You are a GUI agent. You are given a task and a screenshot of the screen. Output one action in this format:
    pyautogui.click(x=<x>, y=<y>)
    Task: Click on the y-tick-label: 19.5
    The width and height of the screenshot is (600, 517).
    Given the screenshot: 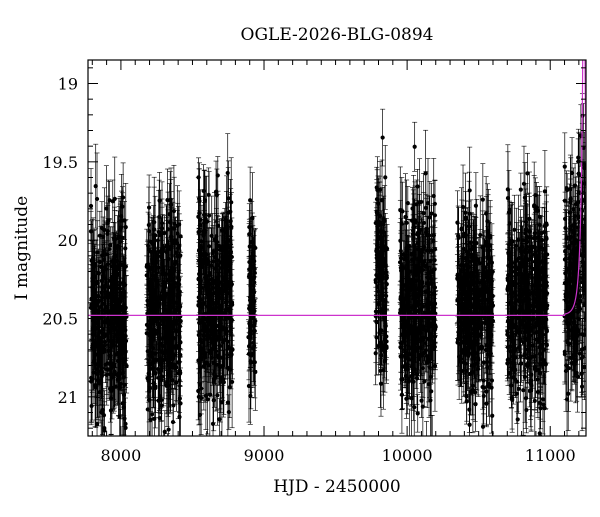 What is the action you would take?
    pyautogui.click(x=60, y=162)
    